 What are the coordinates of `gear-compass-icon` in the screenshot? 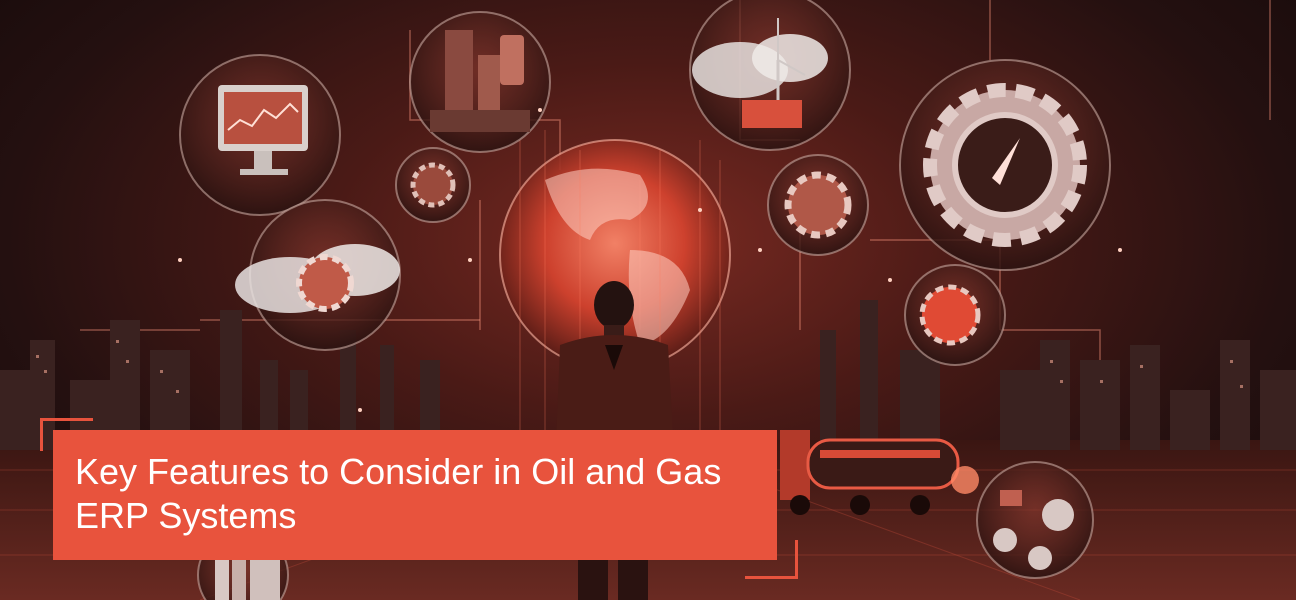 It's located at (1005, 165).